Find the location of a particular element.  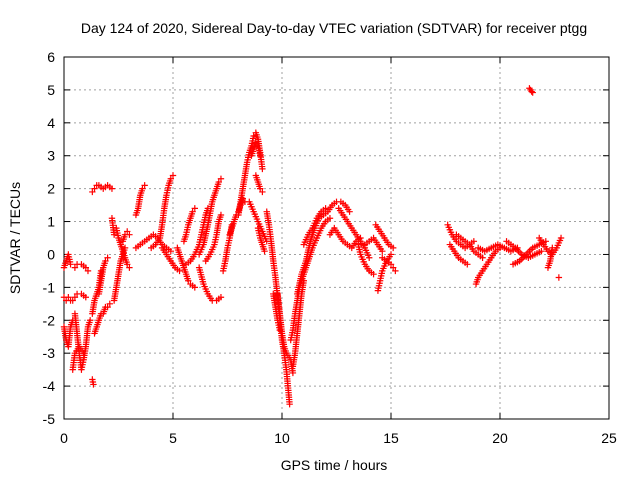

x-tick-label: 20 is located at coordinates (500, 438).